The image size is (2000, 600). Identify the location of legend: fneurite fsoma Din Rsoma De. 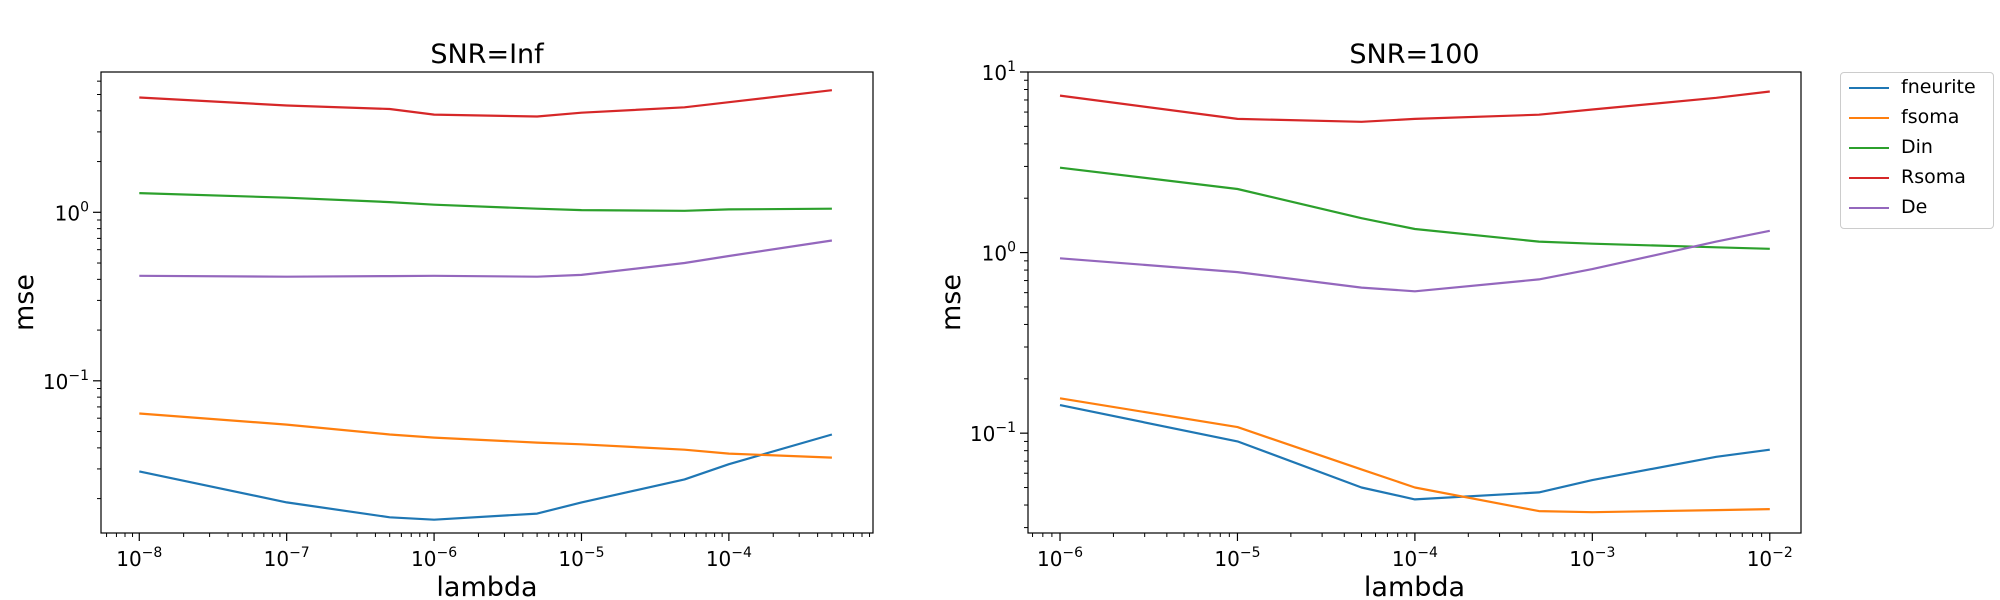
(1917, 150).